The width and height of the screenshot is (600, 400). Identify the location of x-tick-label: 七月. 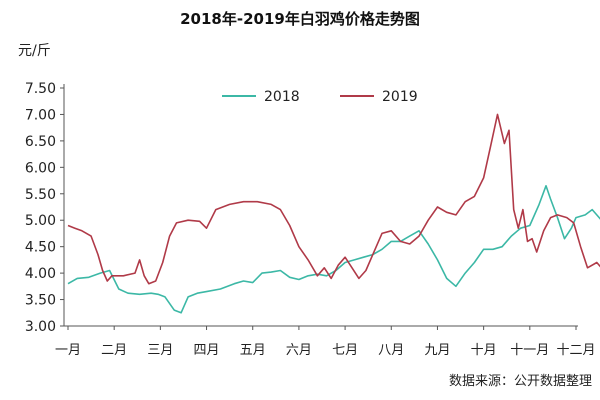
(345, 350).